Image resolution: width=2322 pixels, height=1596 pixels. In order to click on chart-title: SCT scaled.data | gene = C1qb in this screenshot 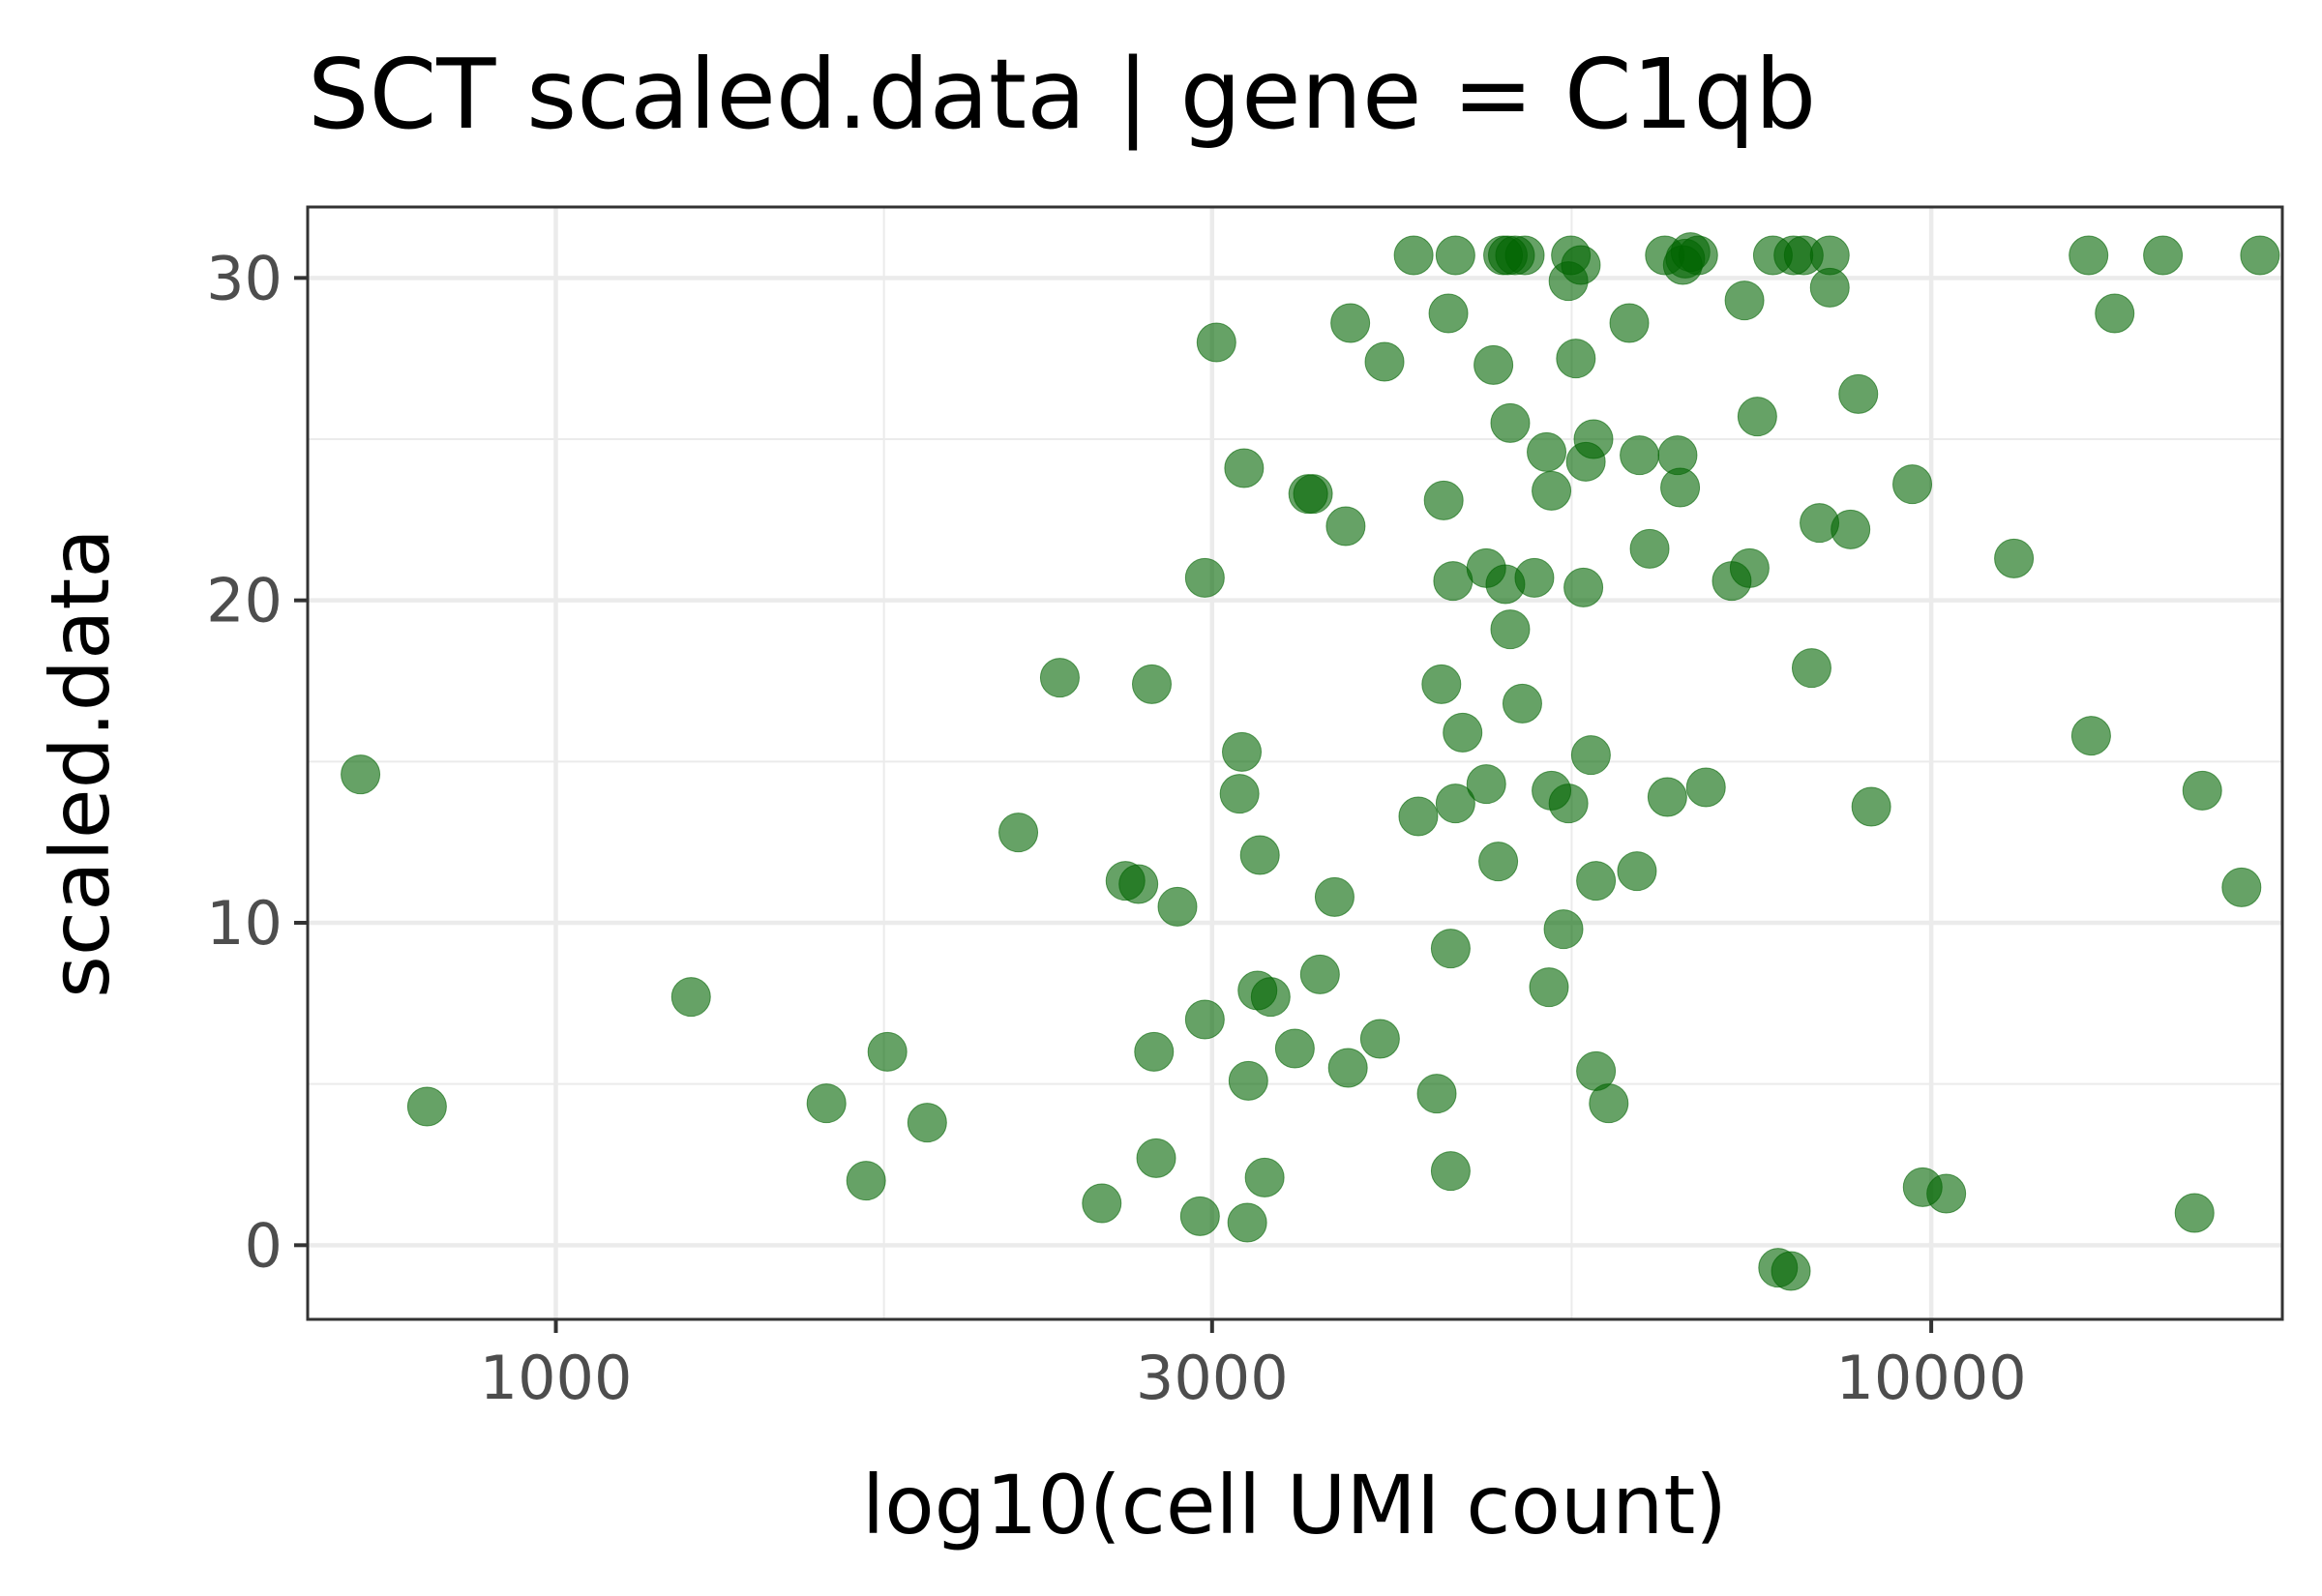, I will do `click(1062, 94)`.